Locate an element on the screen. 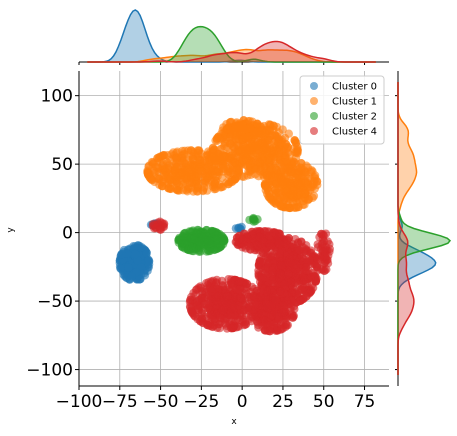  right-marginal-distribution is located at coordinates (423, 228).